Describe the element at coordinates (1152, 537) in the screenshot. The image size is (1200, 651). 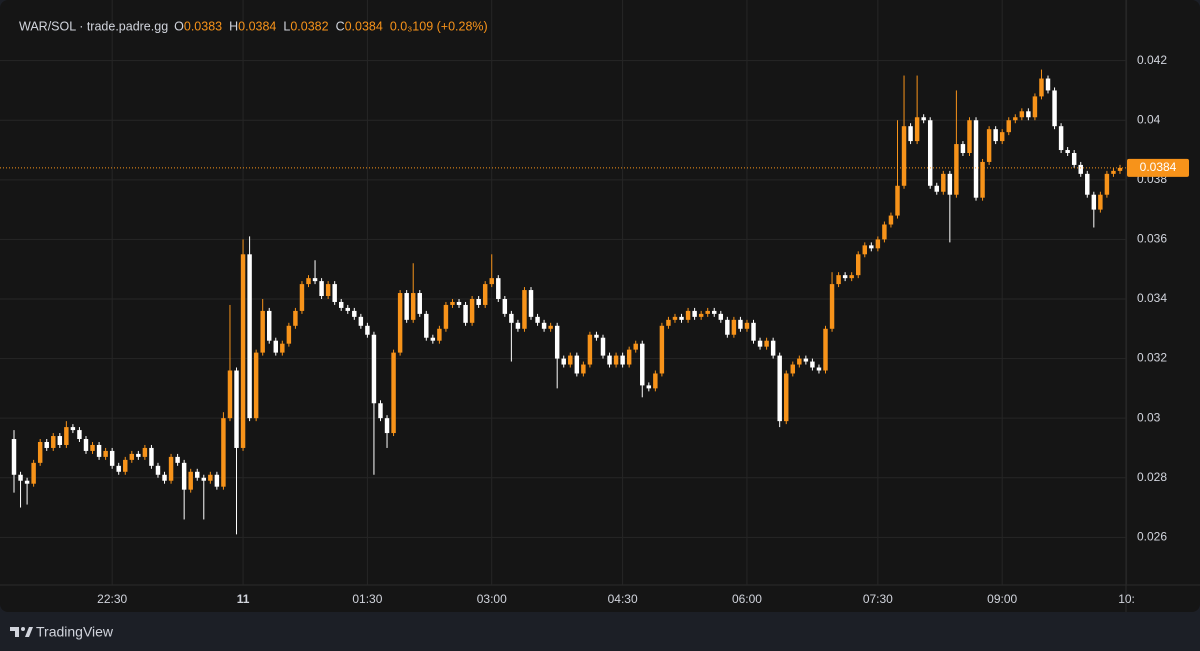
I see `y-tick-label: 0.026` at that location.